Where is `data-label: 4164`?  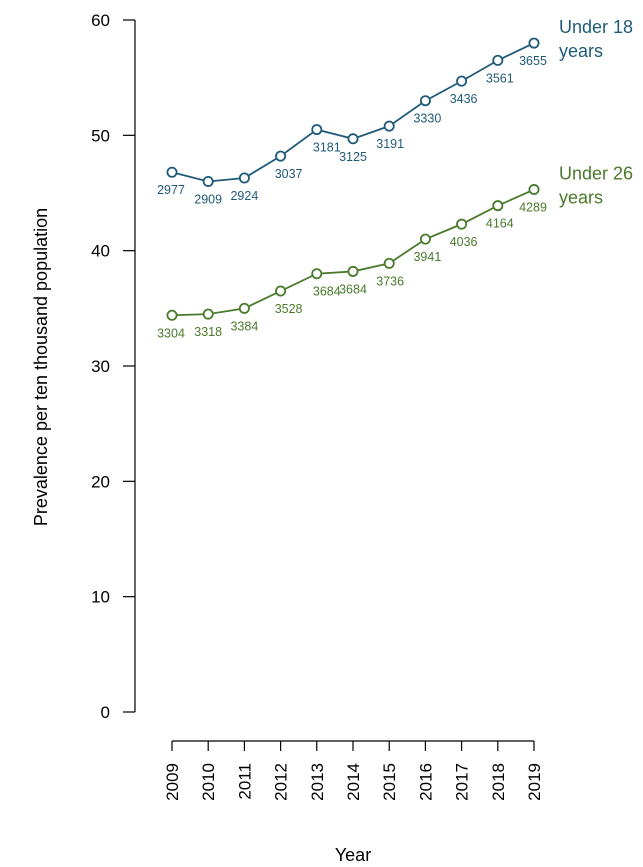 data-label: 4164 is located at coordinates (500, 224).